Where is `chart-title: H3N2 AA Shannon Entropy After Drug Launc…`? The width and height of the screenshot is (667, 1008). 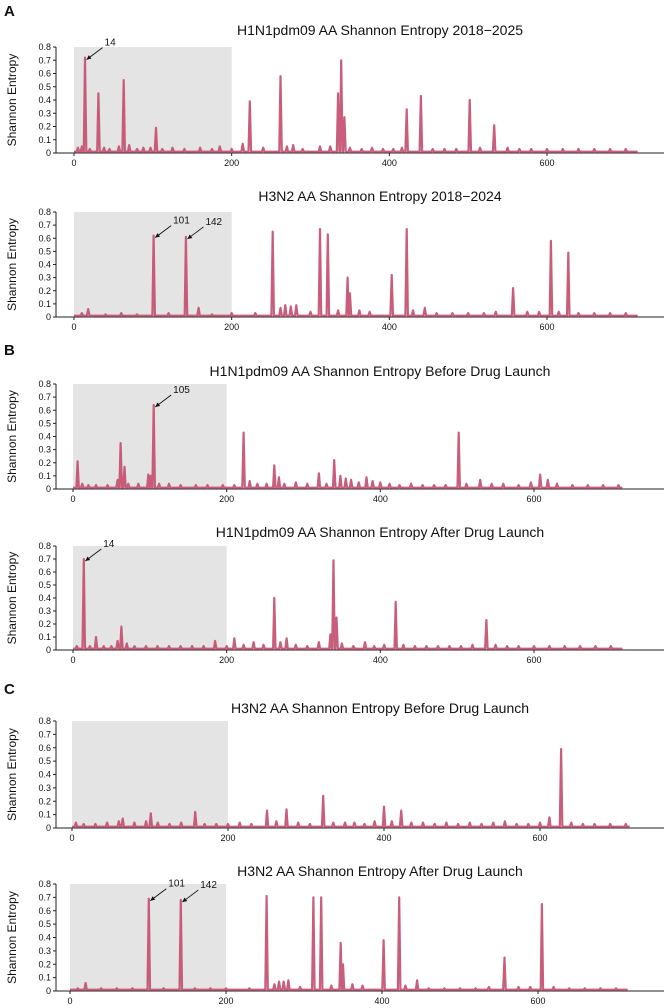
chart-title: H3N2 AA Shannon Entropy After Drug Launc… is located at coordinates (380, 871).